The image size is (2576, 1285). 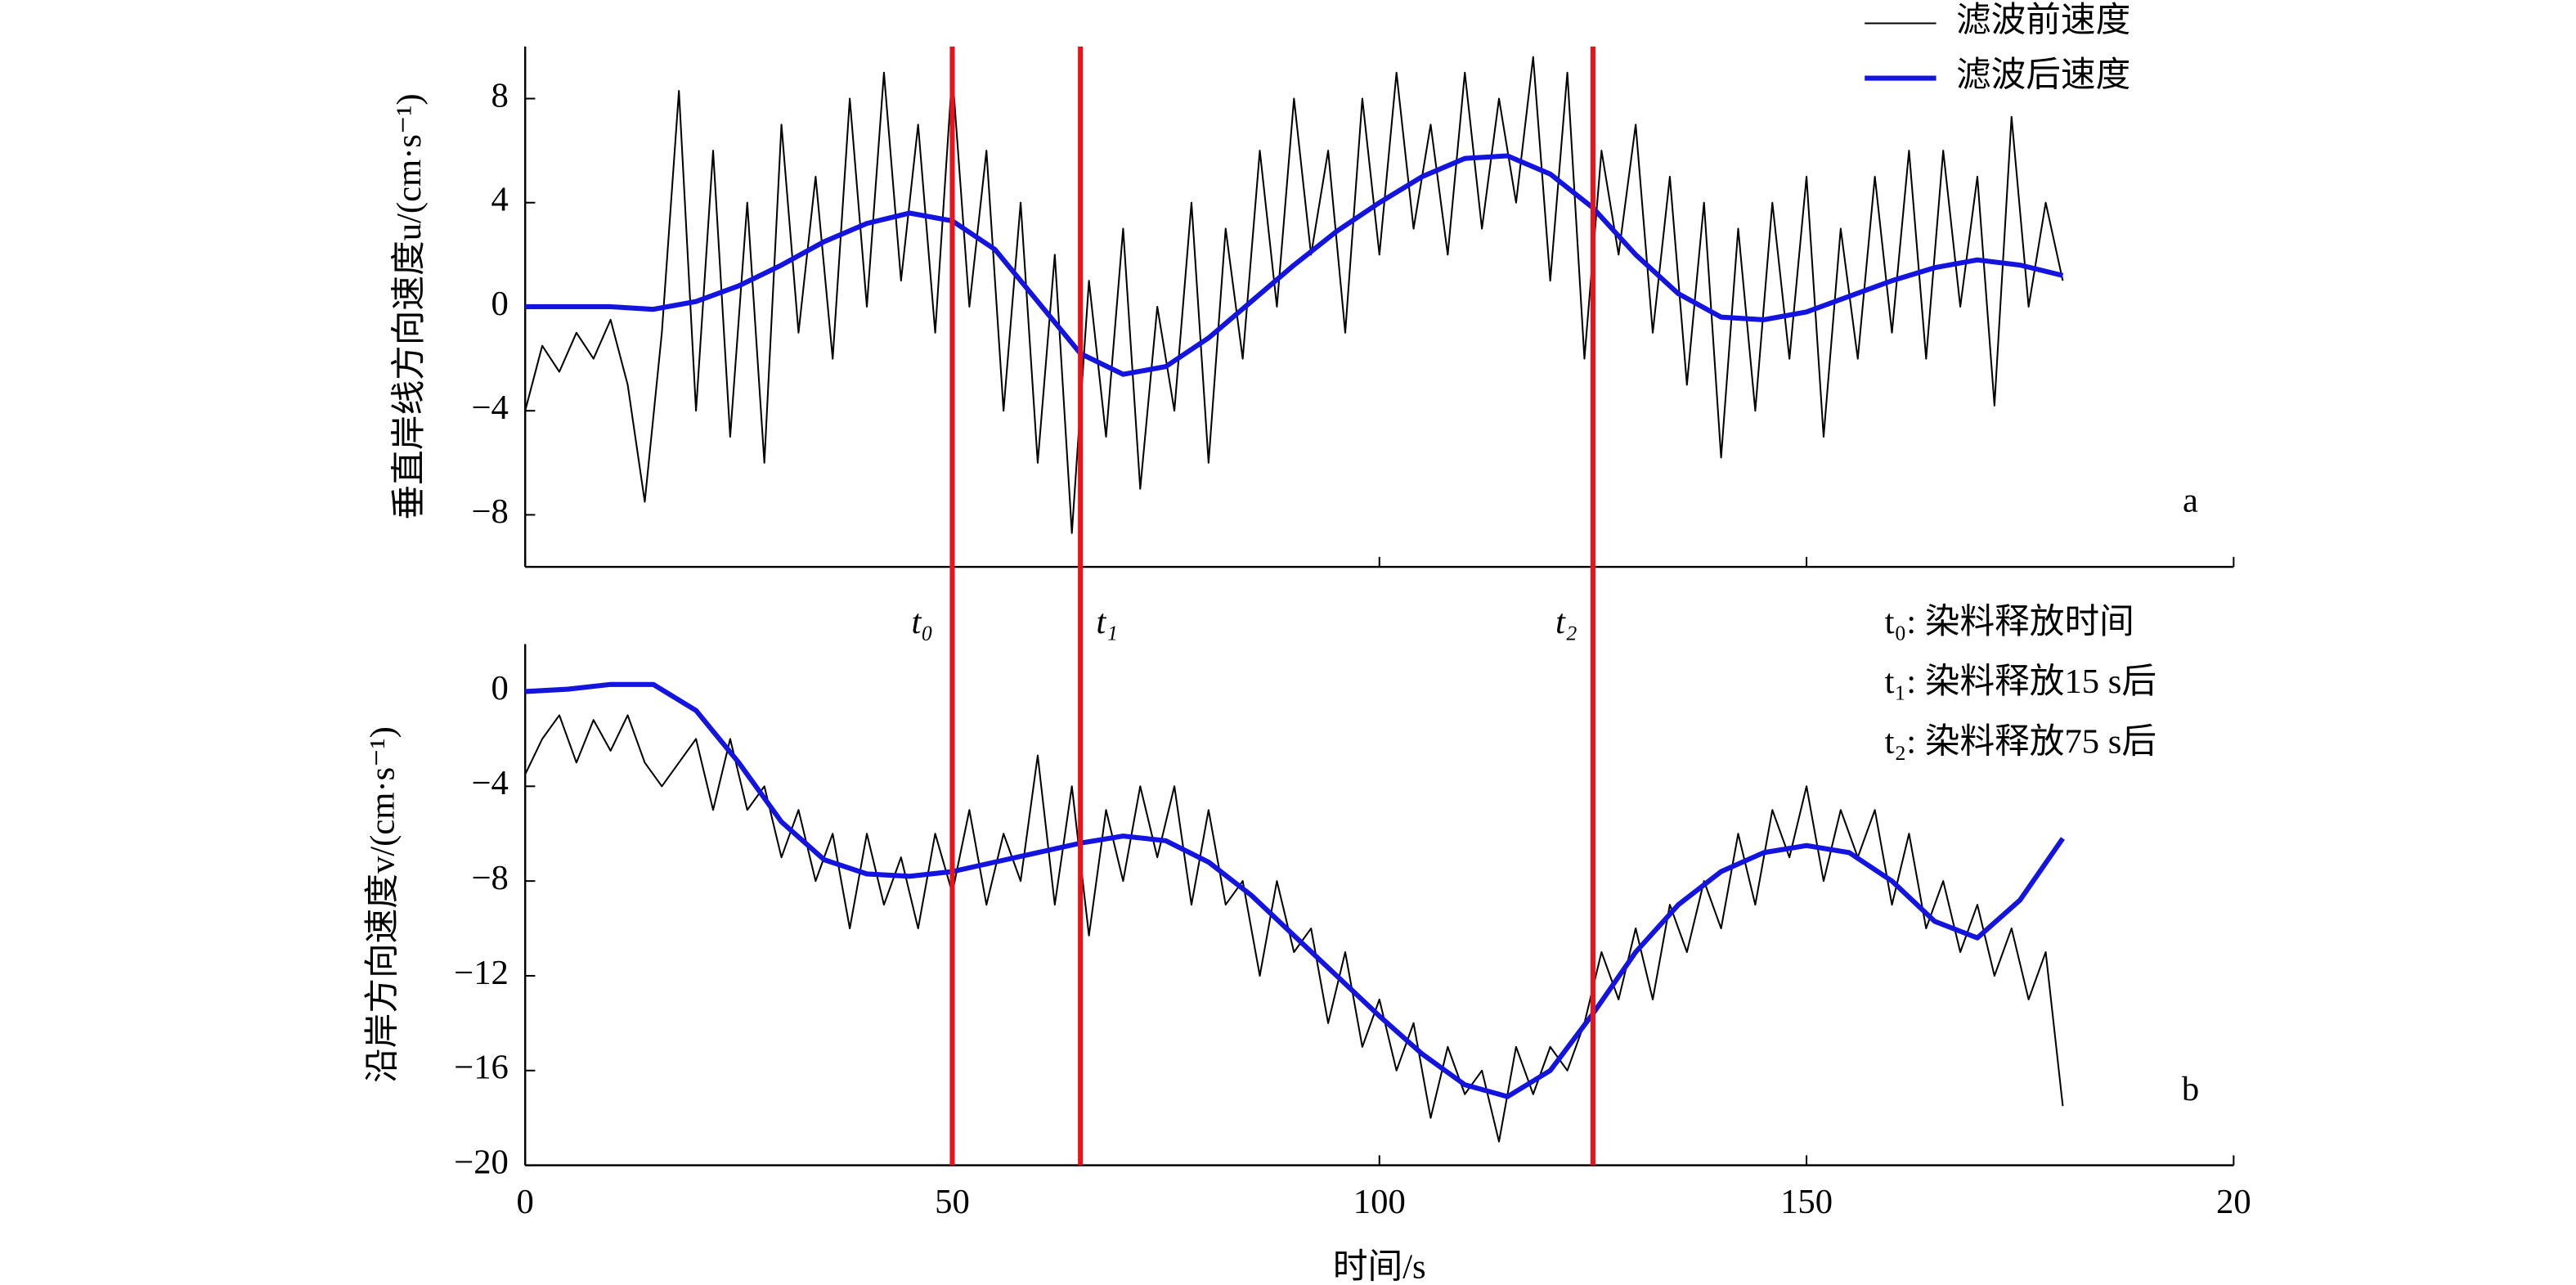 I want to click on x-tick-label: 50, so click(x=953, y=1202).